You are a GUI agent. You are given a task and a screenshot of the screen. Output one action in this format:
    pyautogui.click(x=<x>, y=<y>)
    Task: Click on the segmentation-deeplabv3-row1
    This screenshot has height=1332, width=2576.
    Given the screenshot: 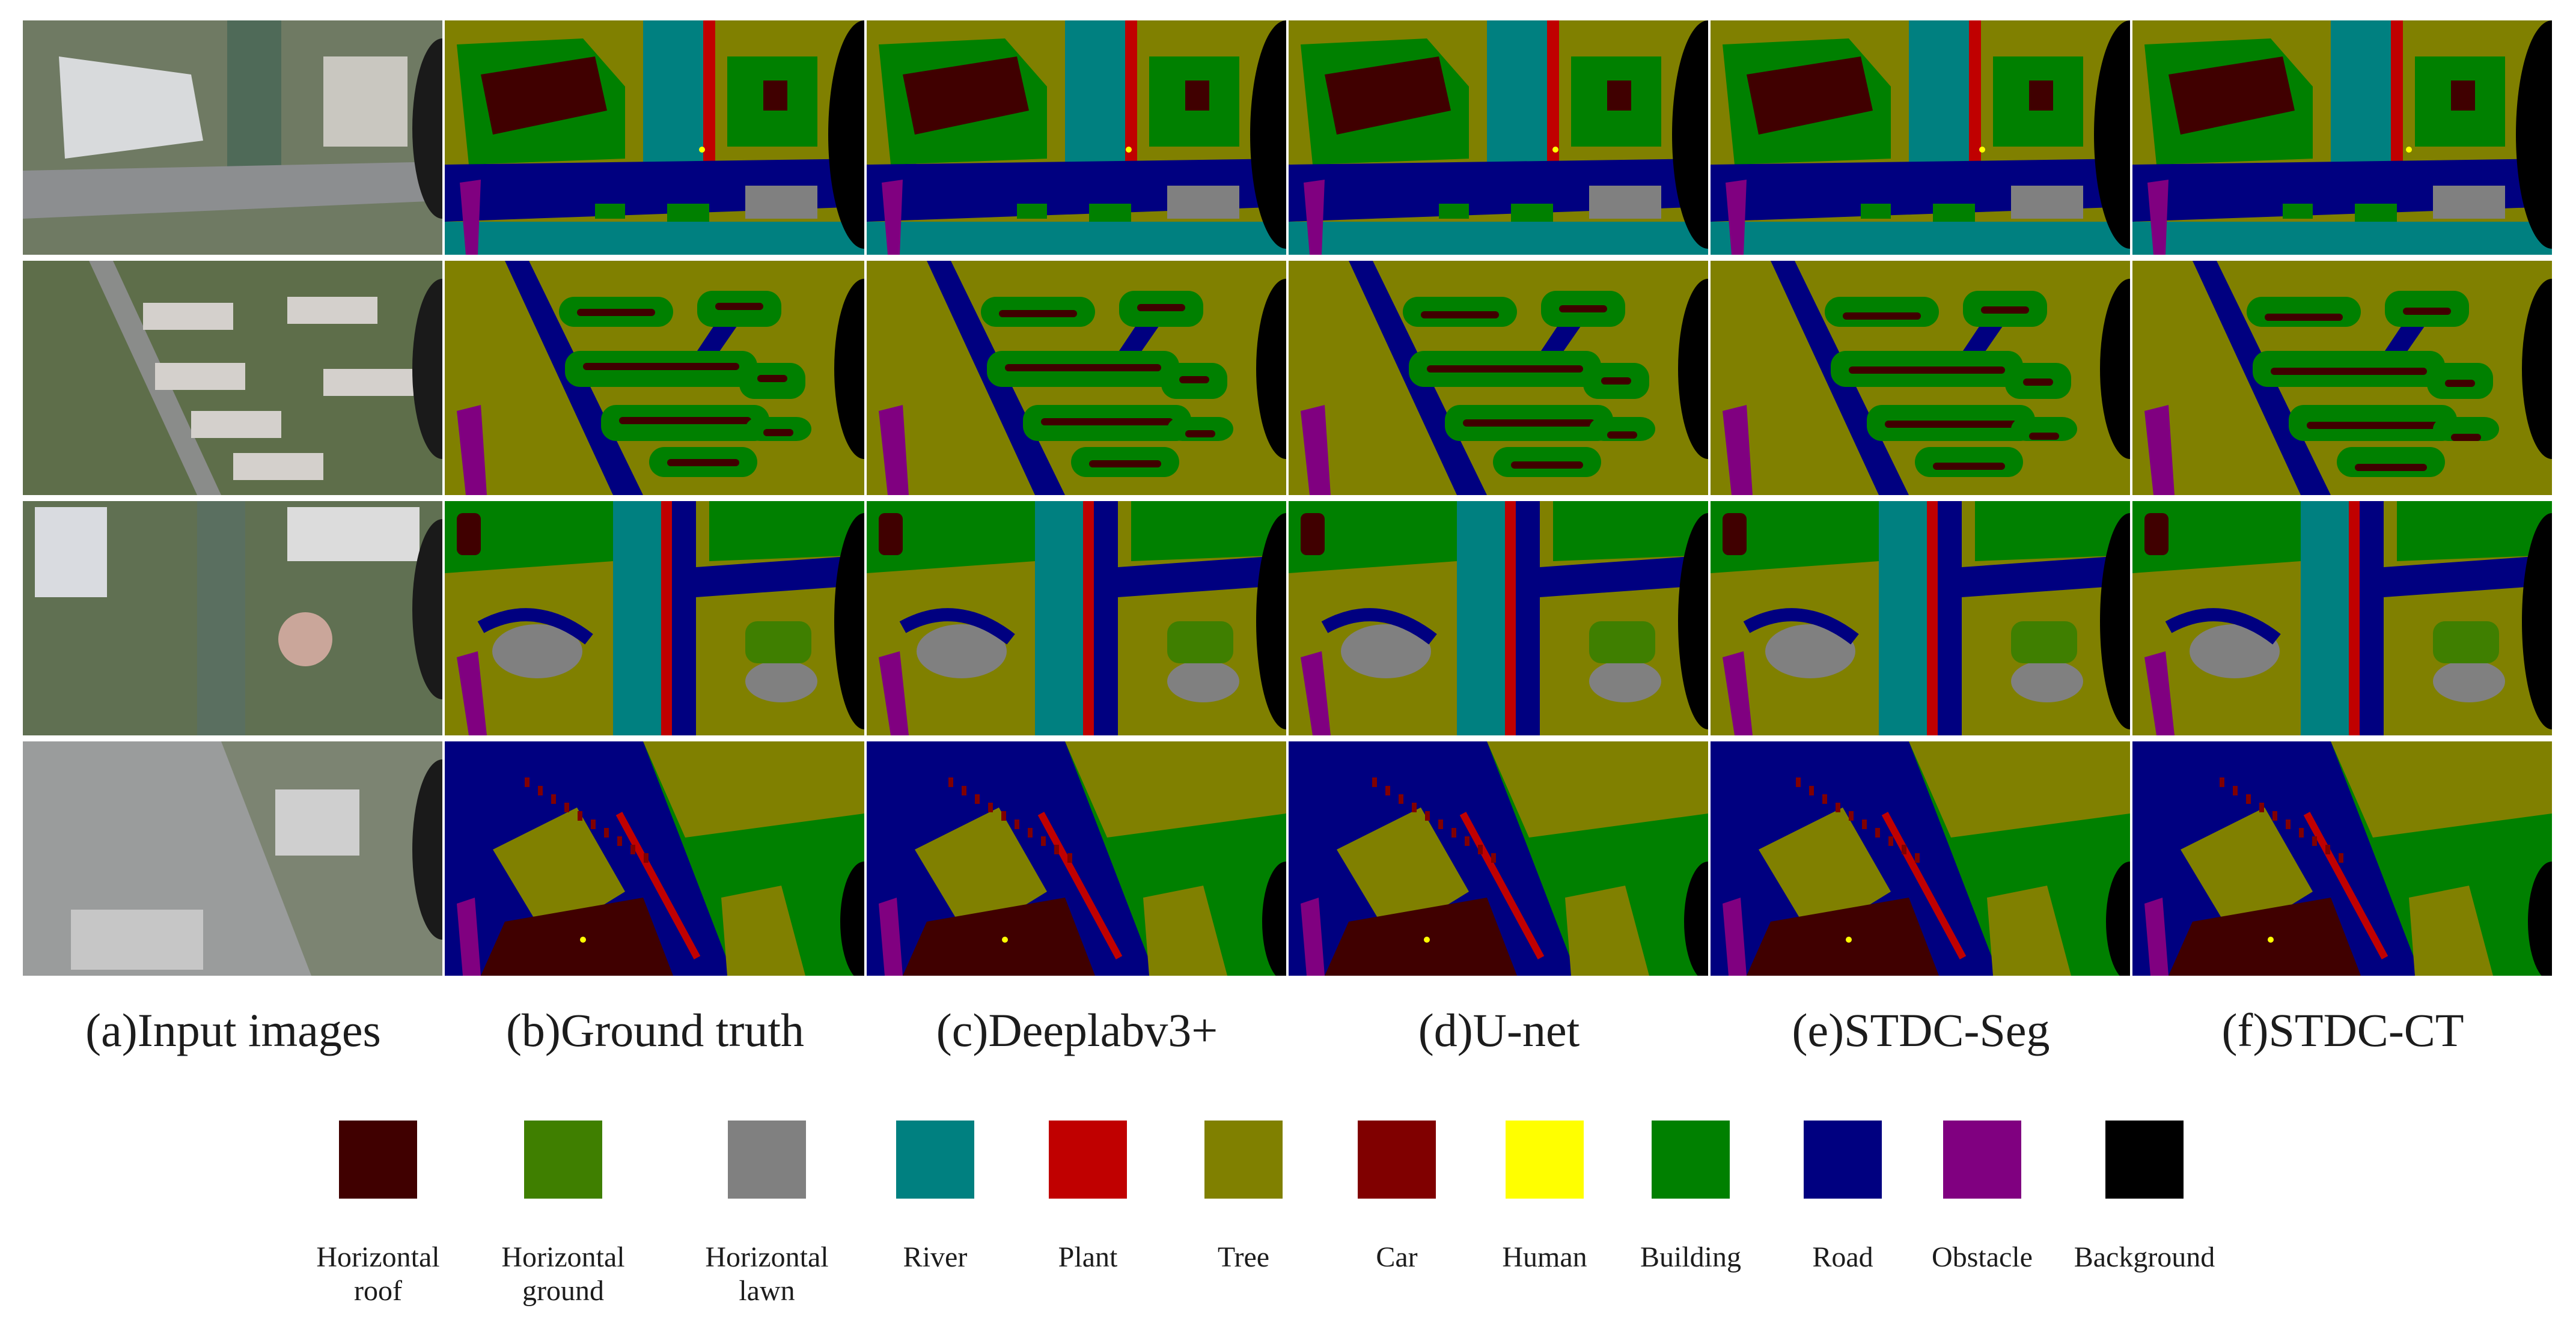 What is the action you would take?
    pyautogui.click(x=1076, y=137)
    